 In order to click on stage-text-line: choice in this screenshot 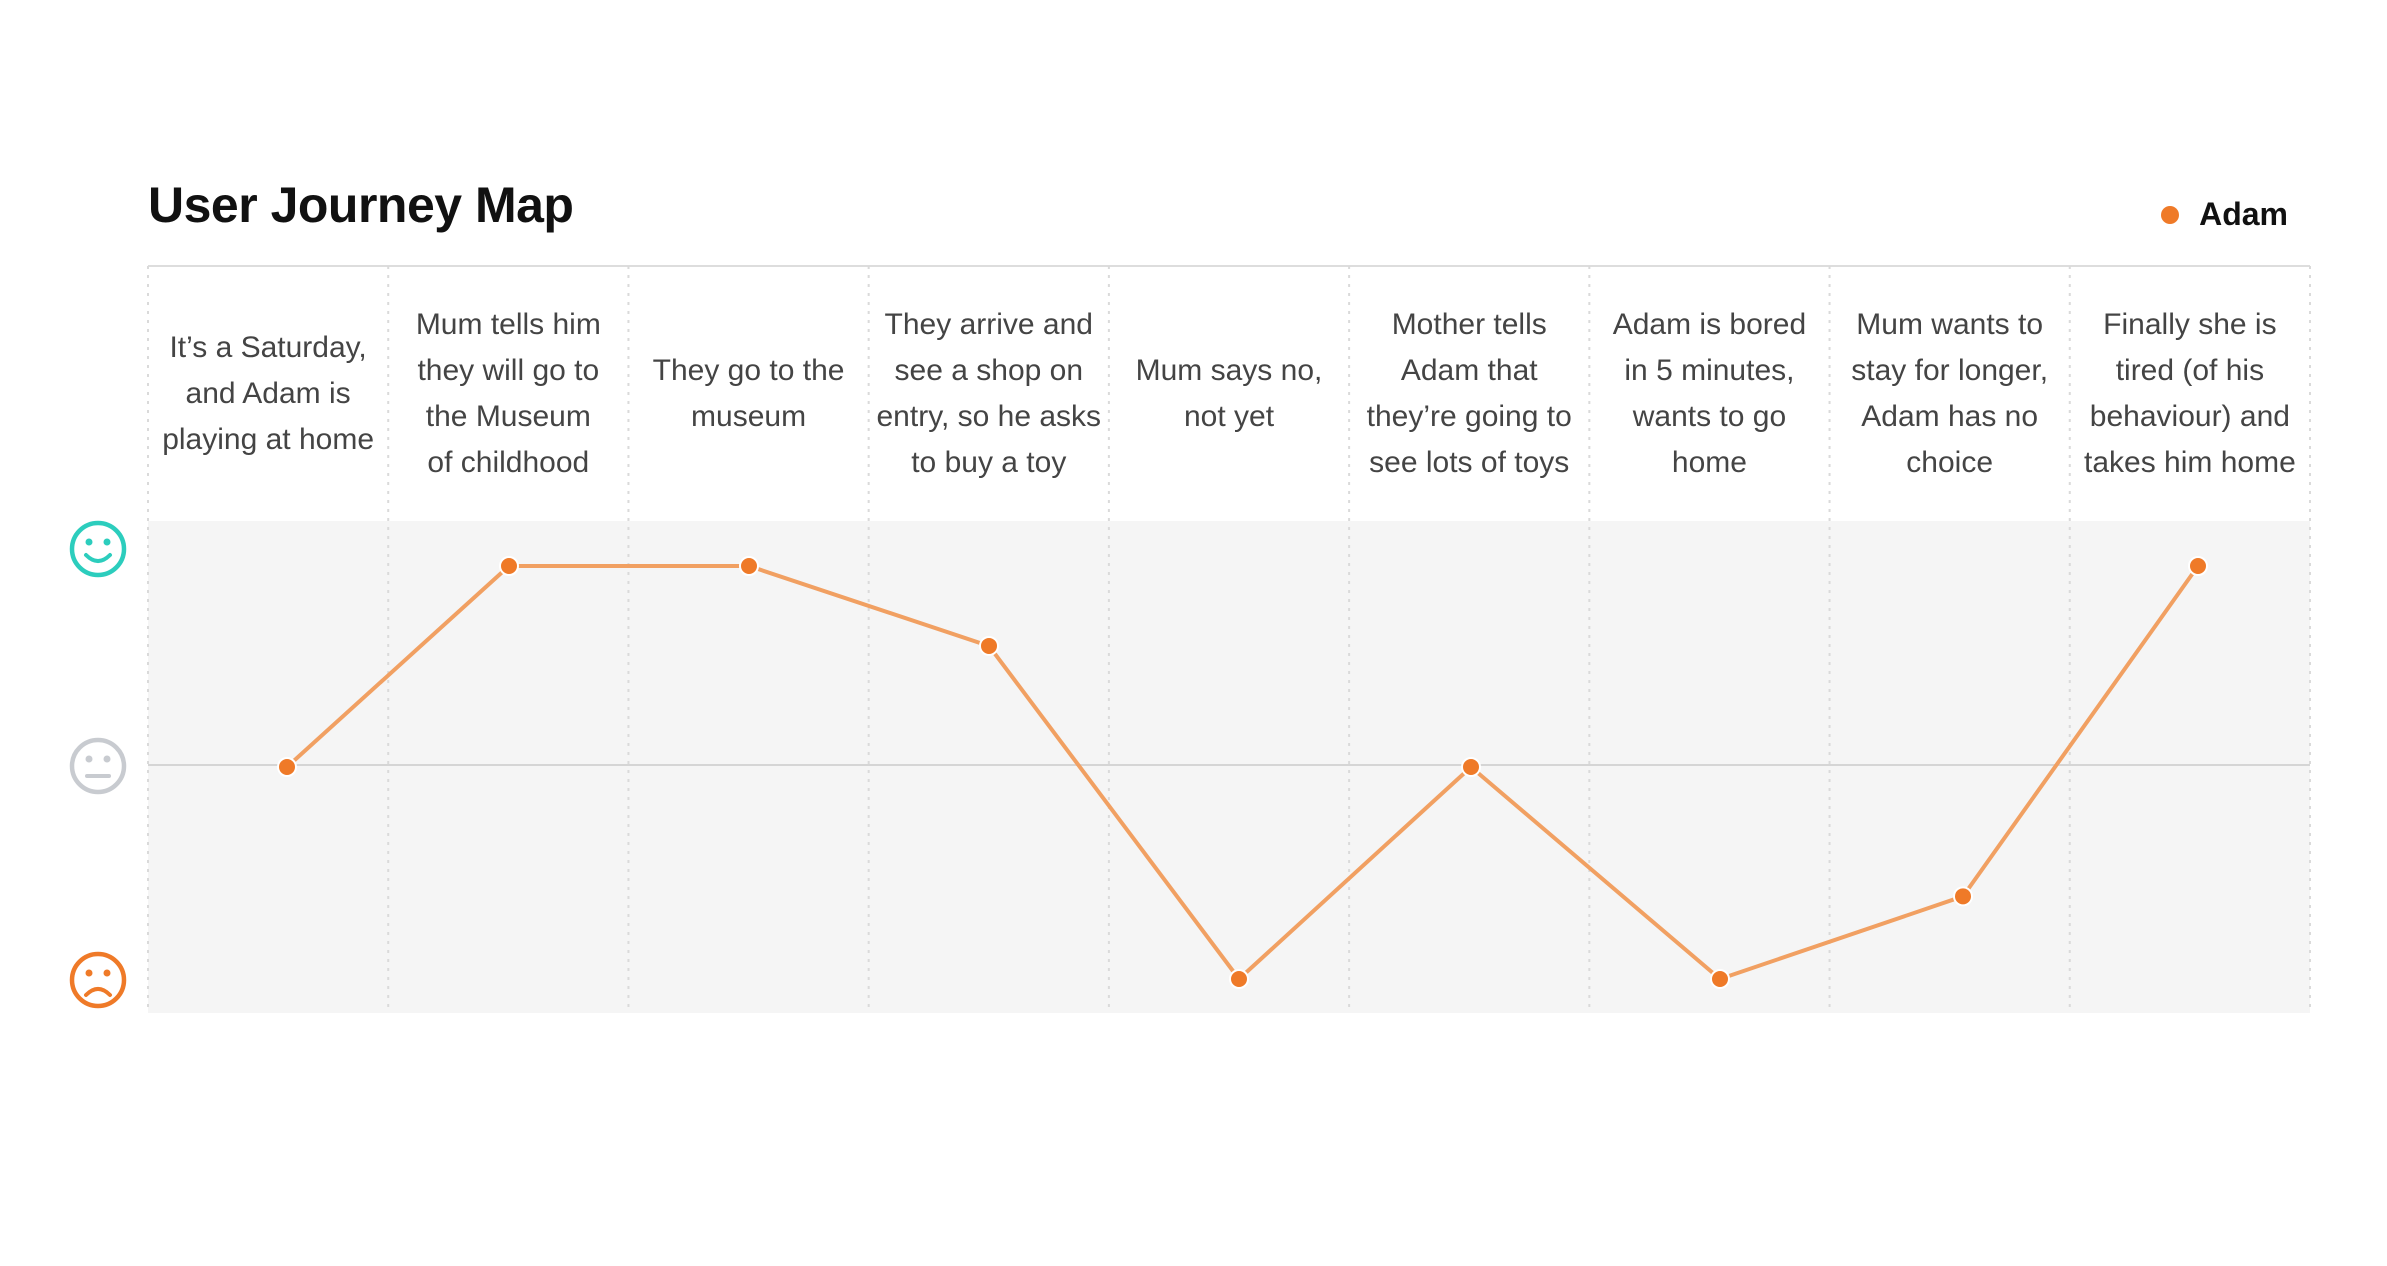, I will do `click(1949, 462)`.